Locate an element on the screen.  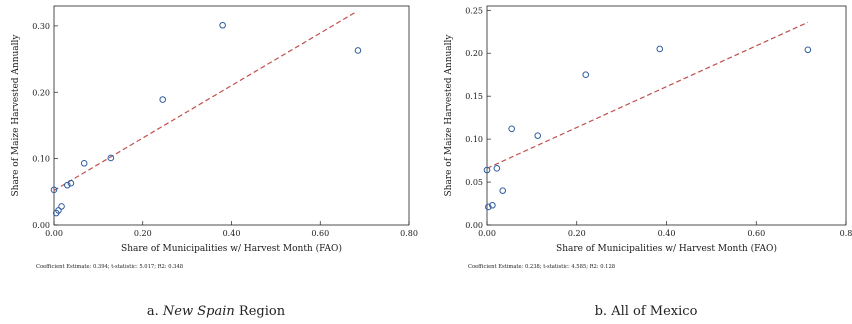
caption-italic: New Spain is located at coordinates (198, 311).